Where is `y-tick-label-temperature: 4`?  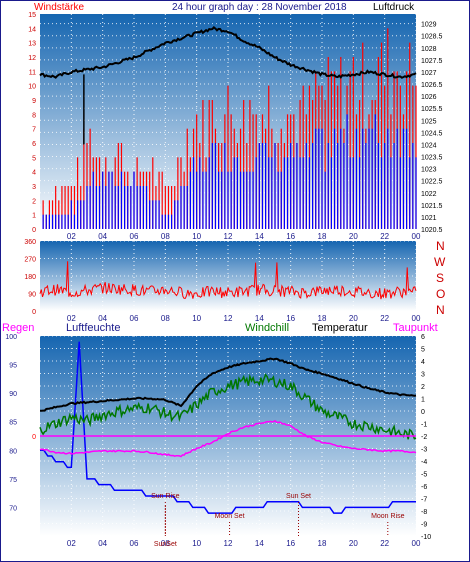 y-tick-label-temperature: 4 is located at coordinates (423, 362).